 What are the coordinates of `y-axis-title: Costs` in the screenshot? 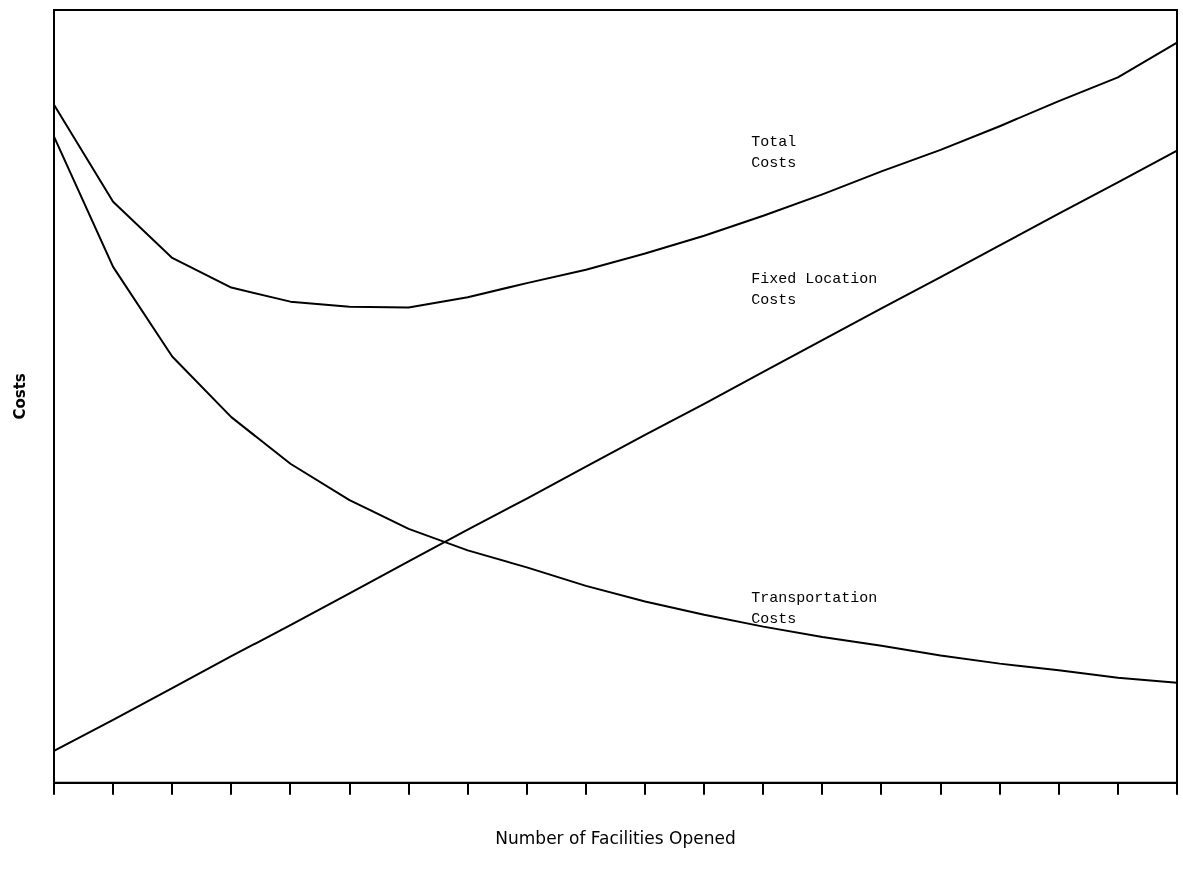 It's located at (19, 396).